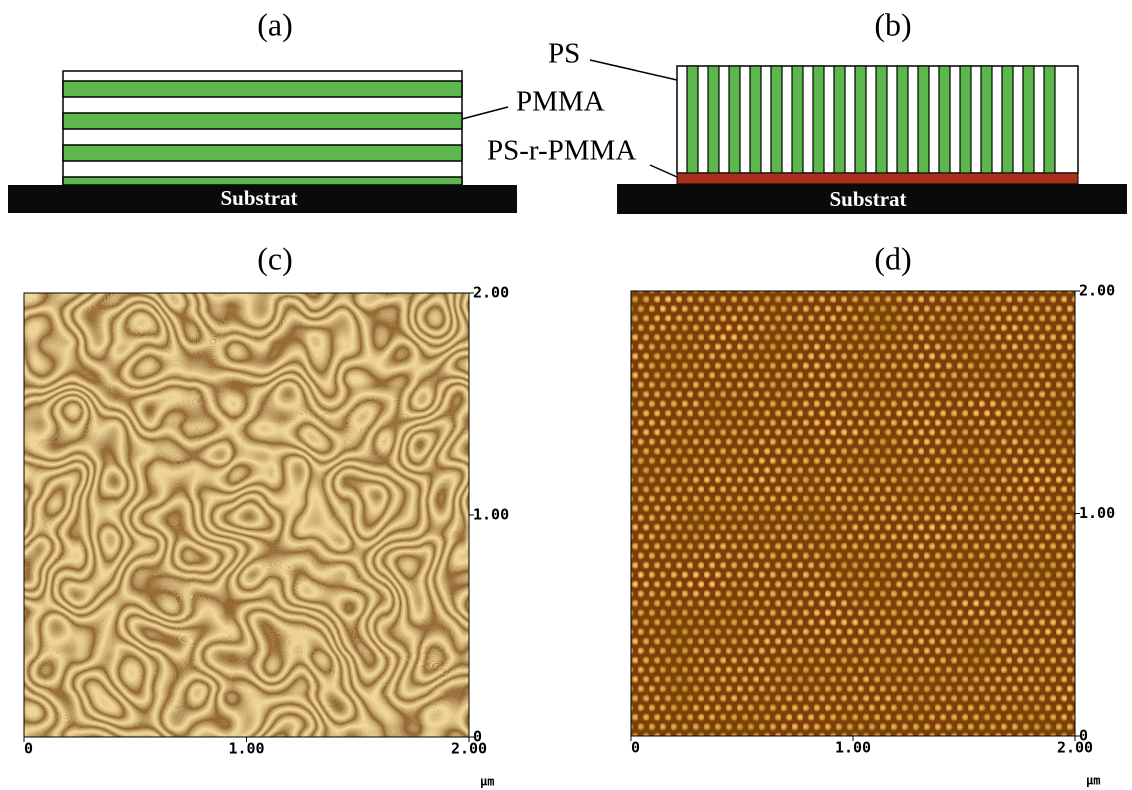 The image size is (1132, 790). What do you see at coordinates (560, 102) in the screenshot?
I see `layer-label: PMMA` at bounding box center [560, 102].